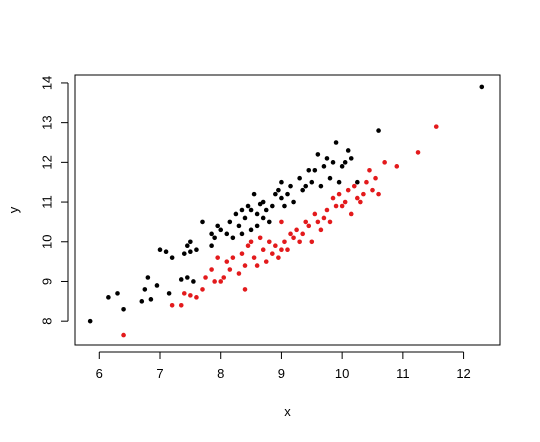 Image resolution: width=540 pixels, height=442 pixels. What do you see at coordinates (47, 242) in the screenshot?
I see `y-tick-label-2: 10` at bounding box center [47, 242].